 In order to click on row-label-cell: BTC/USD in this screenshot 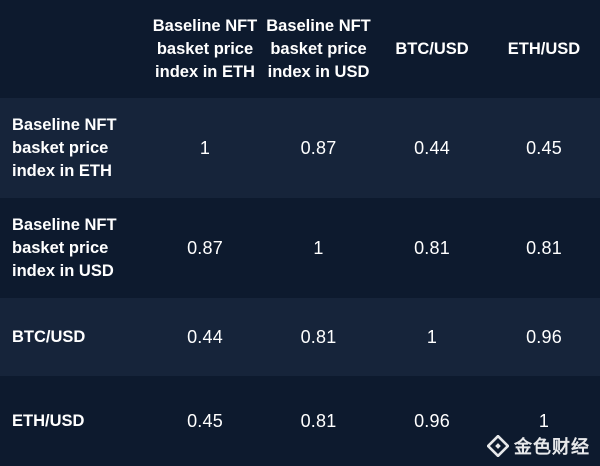, I will do `click(74, 337)`.